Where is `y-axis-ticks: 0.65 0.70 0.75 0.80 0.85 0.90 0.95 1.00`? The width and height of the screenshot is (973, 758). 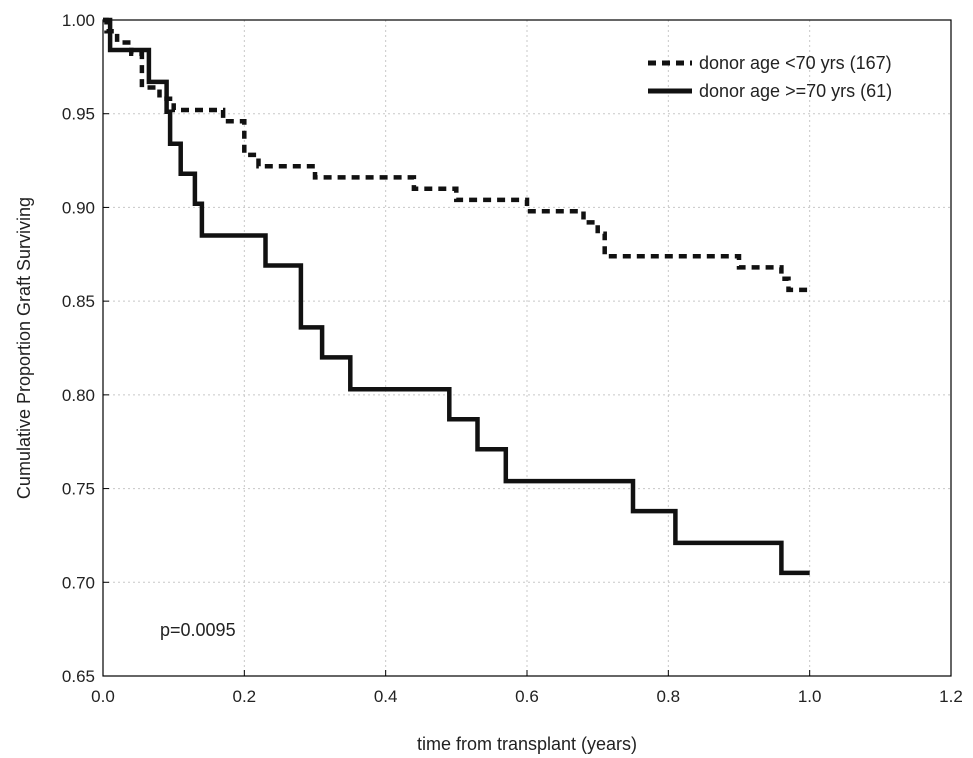 y-axis-ticks: 0.65 0.70 0.75 0.80 0.85 0.90 0.95 1.00 is located at coordinates (85, 348).